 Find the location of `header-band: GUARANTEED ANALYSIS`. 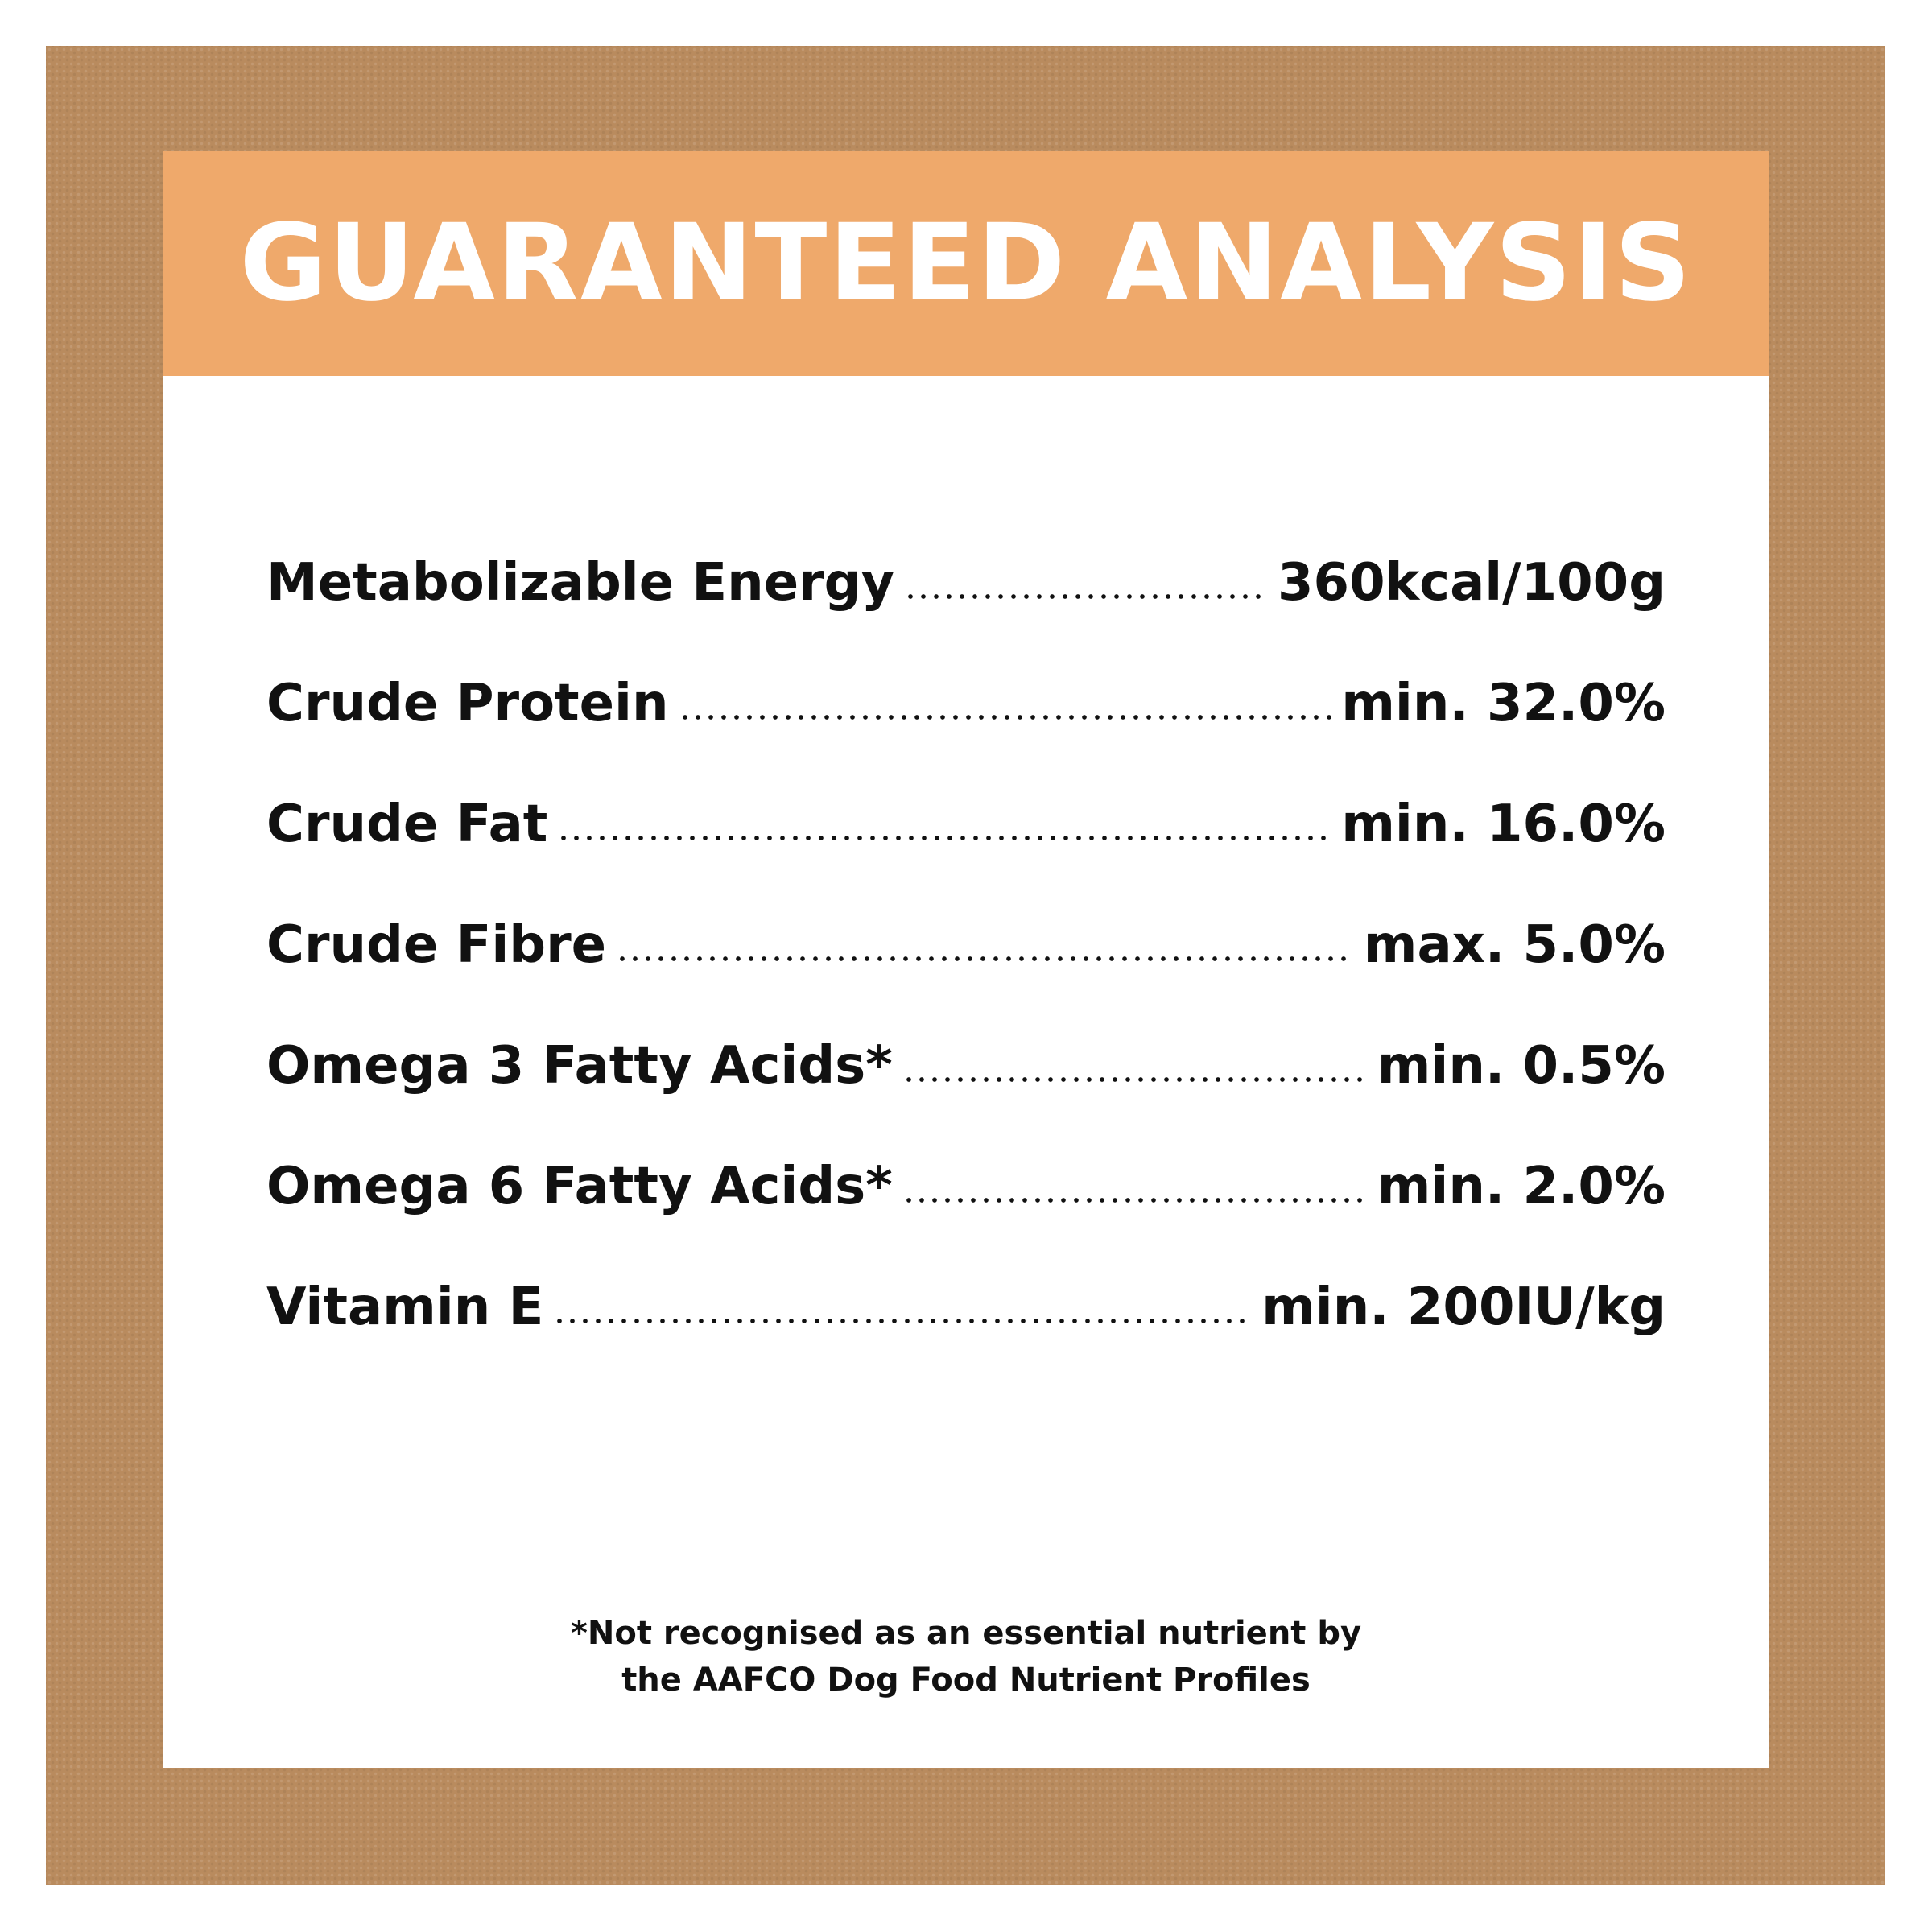

header-band: GUARANTEED ANALYSIS is located at coordinates (966, 263).